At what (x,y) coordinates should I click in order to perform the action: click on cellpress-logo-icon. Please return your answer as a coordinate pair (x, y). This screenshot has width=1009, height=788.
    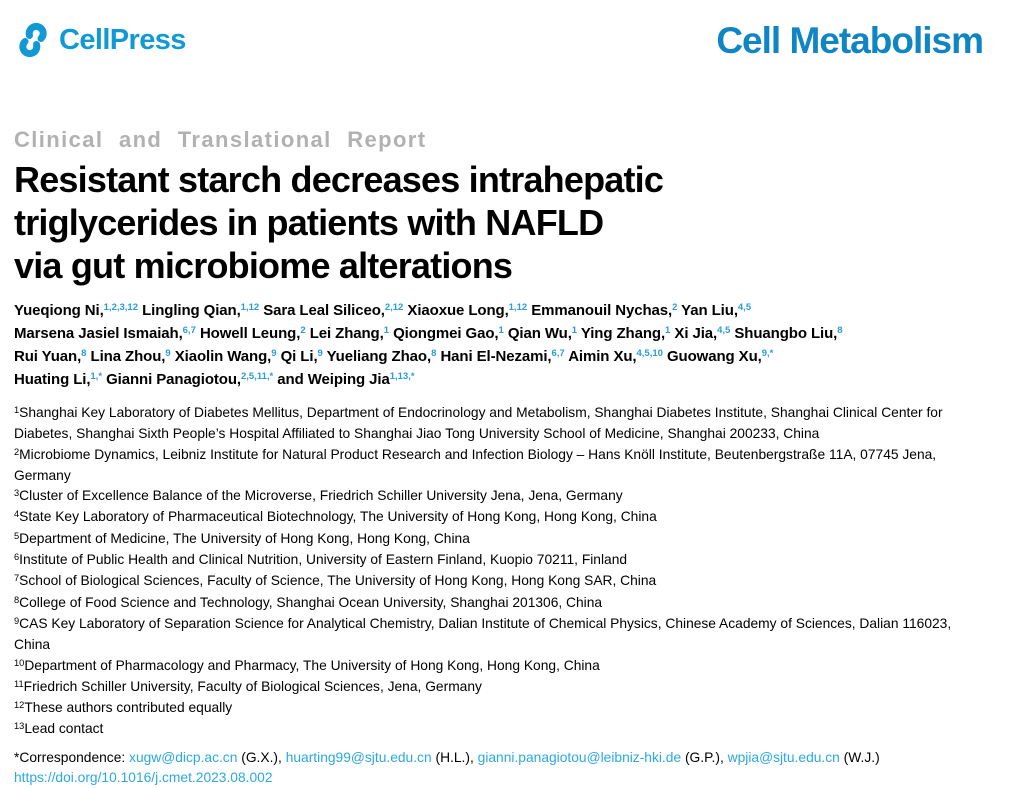
    Looking at the image, I should click on (33, 40).